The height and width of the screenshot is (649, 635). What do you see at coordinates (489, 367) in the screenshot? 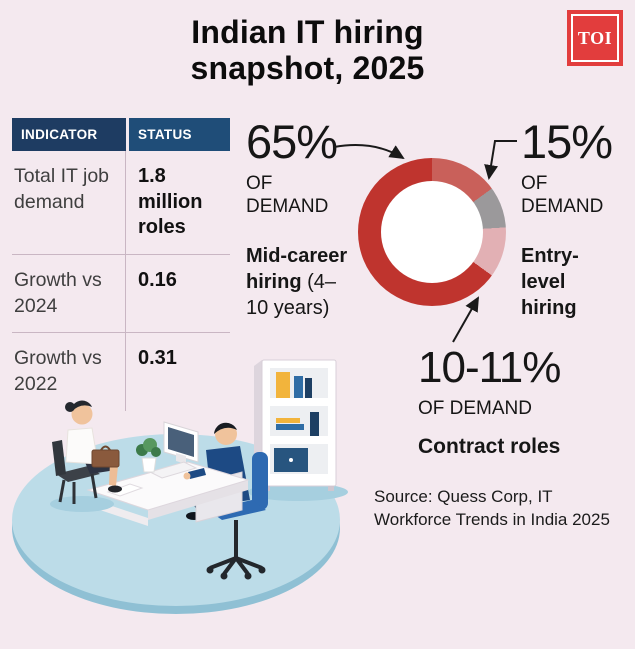
I see `percent-value: 10-11%` at bounding box center [489, 367].